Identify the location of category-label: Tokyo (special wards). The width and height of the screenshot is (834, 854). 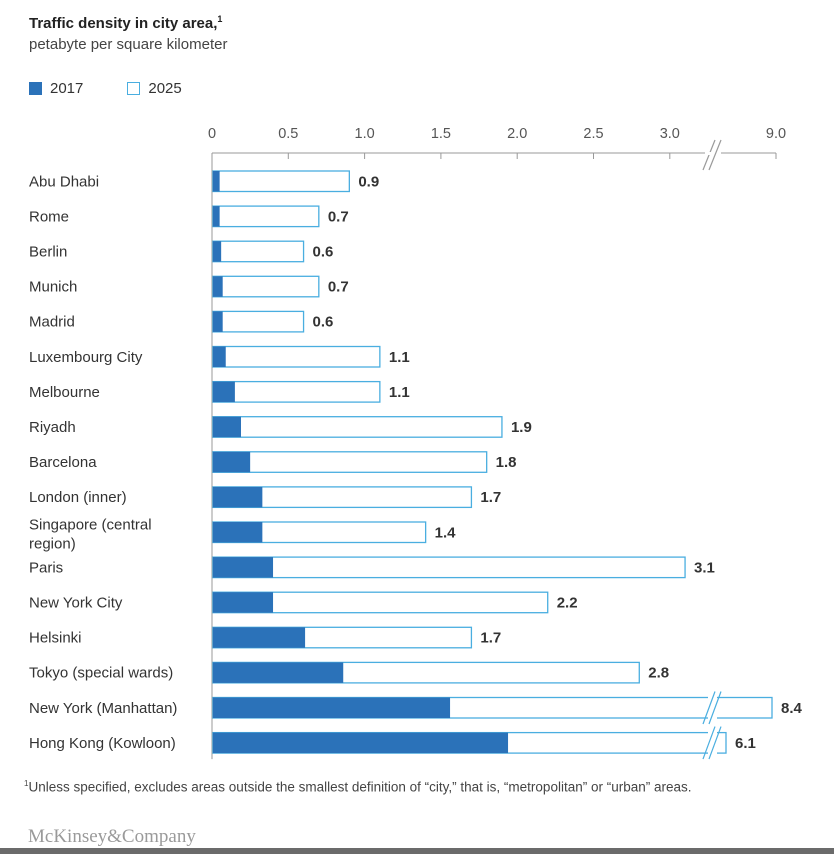
(101, 673).